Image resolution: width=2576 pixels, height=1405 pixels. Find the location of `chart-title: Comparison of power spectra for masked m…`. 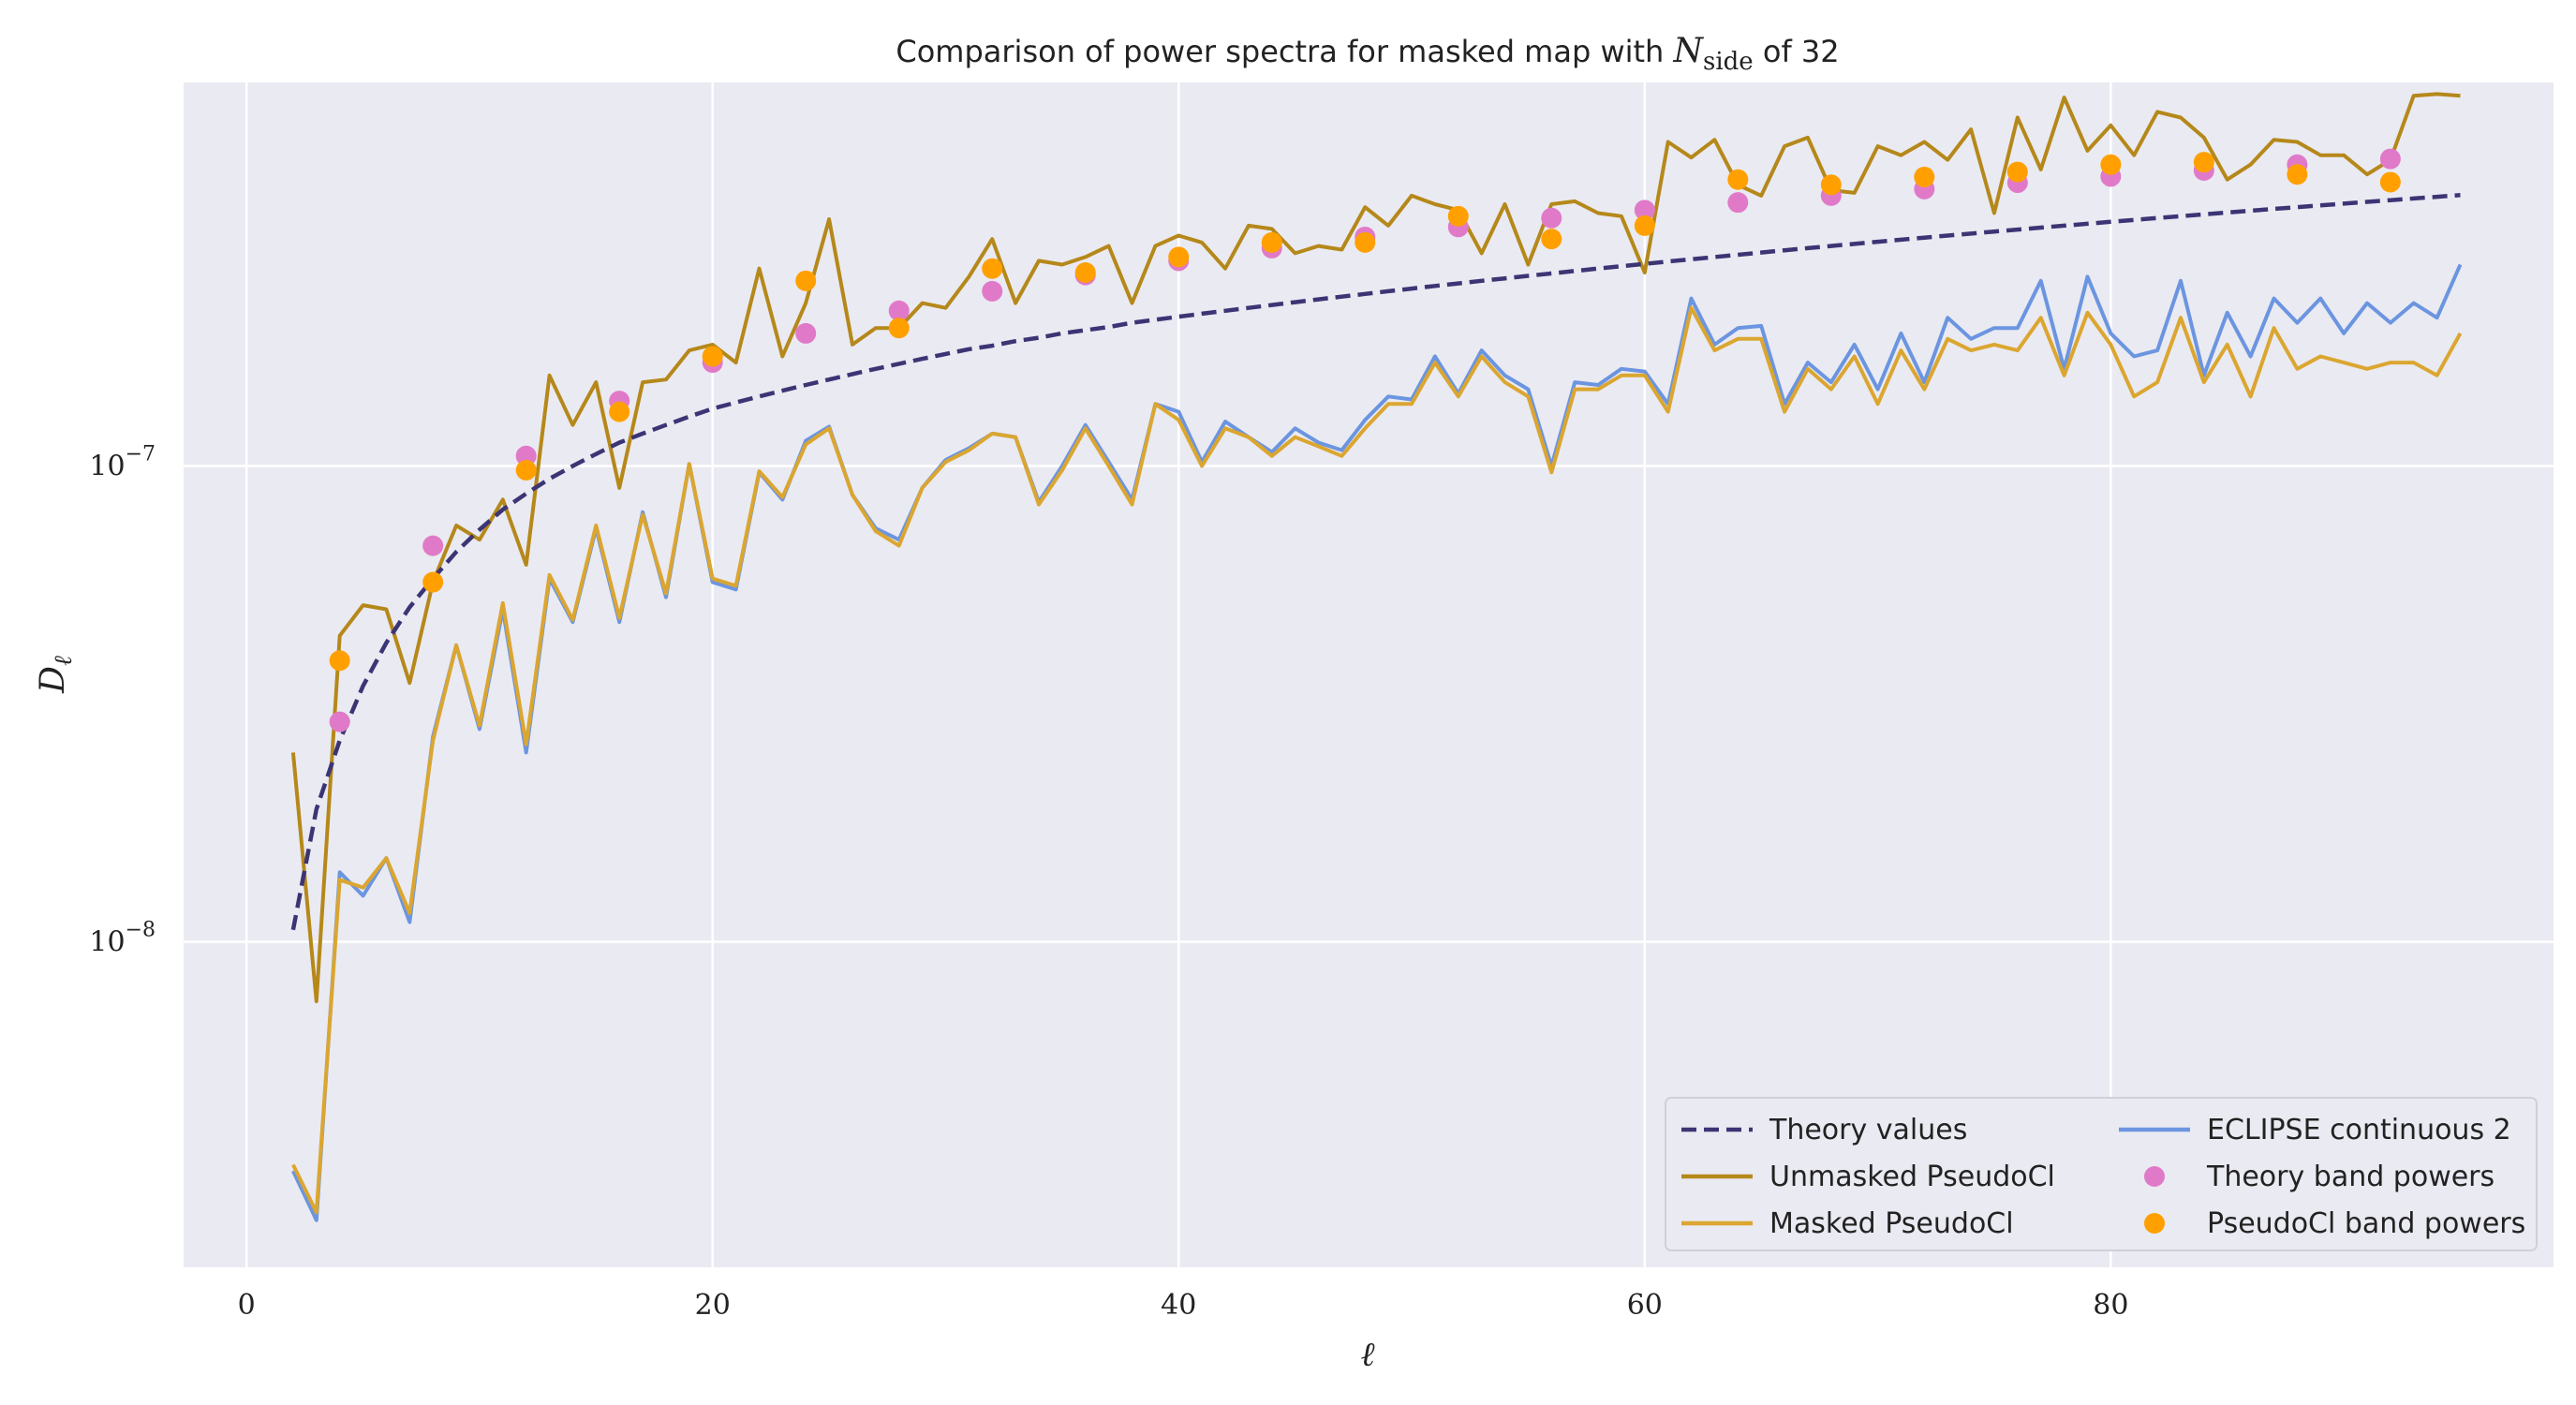

chart-title: Comparison of power spectra for masked m… is located at coordinates (1368, 54).